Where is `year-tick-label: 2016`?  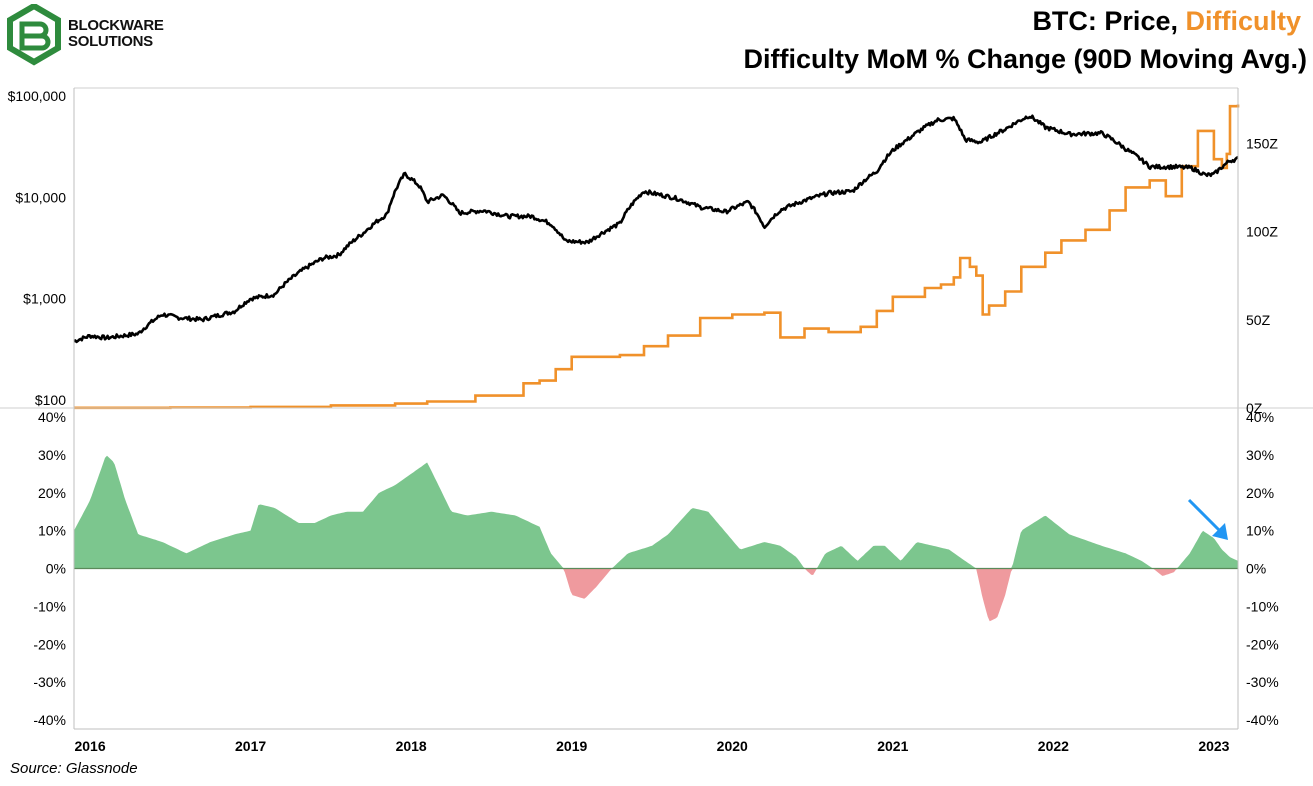 year-tick-label: 2016 is located at coordinates (89, 746).